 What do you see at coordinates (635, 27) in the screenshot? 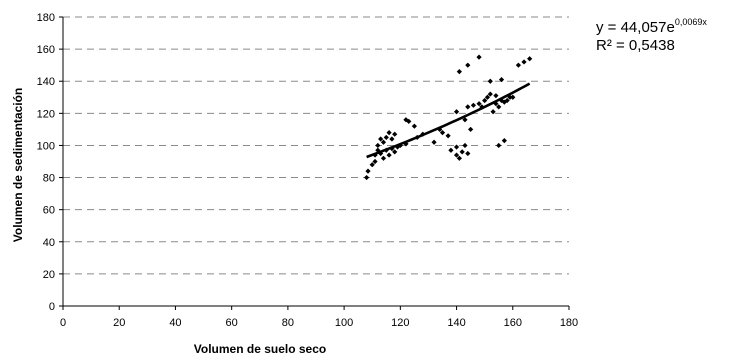
I see `equation-base: y = 44,057e` at bounding box center [635, 27].